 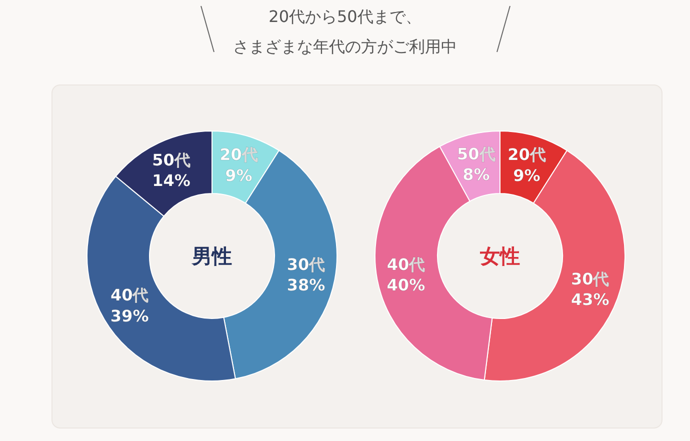 What do you see at coordinates (406, 285) in the screenshot?
I see `data-label: 40%` at bounding box center [406, 285].